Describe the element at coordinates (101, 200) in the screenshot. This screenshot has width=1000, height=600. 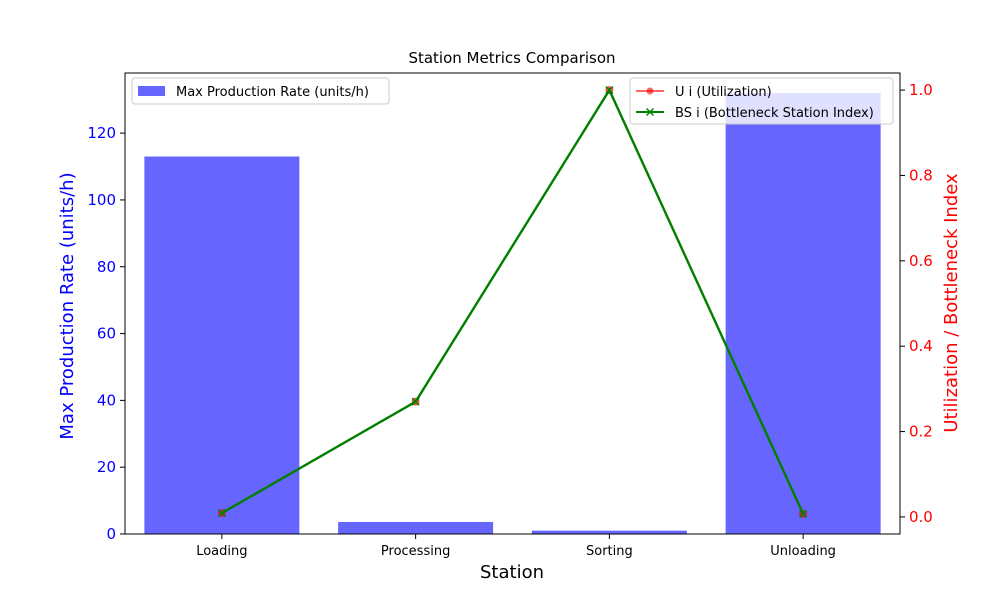
I see `y-tick-label-left: 100` at that location.